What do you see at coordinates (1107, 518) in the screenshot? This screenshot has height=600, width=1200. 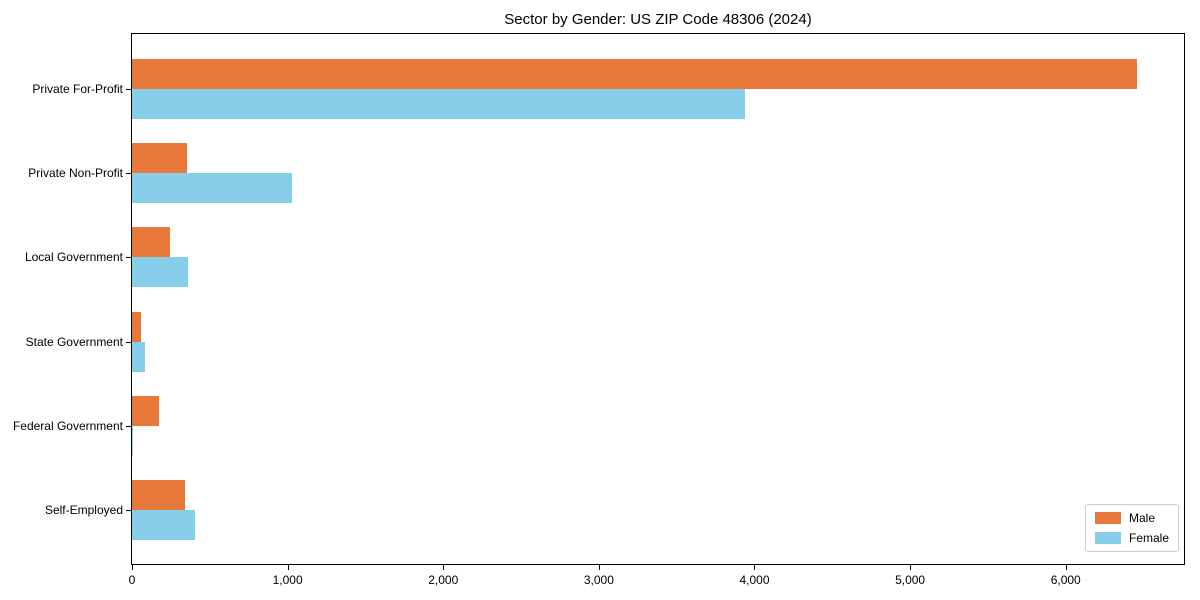 I see `legend-swatch-male` at bounding box center [1107, 518].